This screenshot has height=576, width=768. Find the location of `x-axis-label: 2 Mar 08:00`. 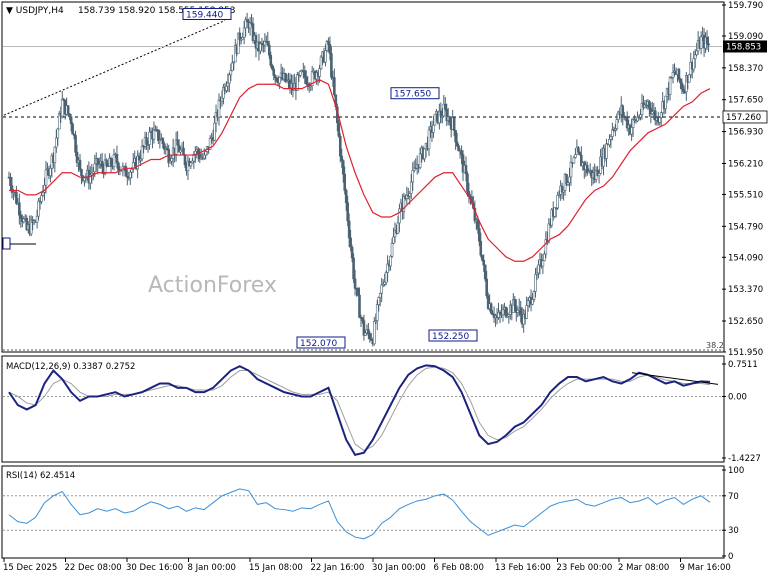

x-axis-label: 2 Mar 08:00 is located at coordinates (643, 568).